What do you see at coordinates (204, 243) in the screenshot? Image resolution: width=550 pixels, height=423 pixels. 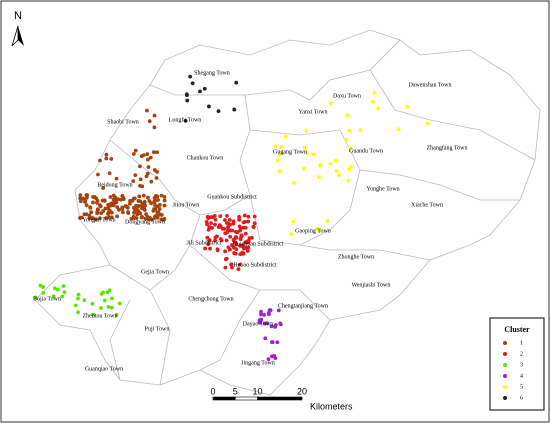 I see `town-label: Jili Subdistrict` at bounding box center [204, 243].